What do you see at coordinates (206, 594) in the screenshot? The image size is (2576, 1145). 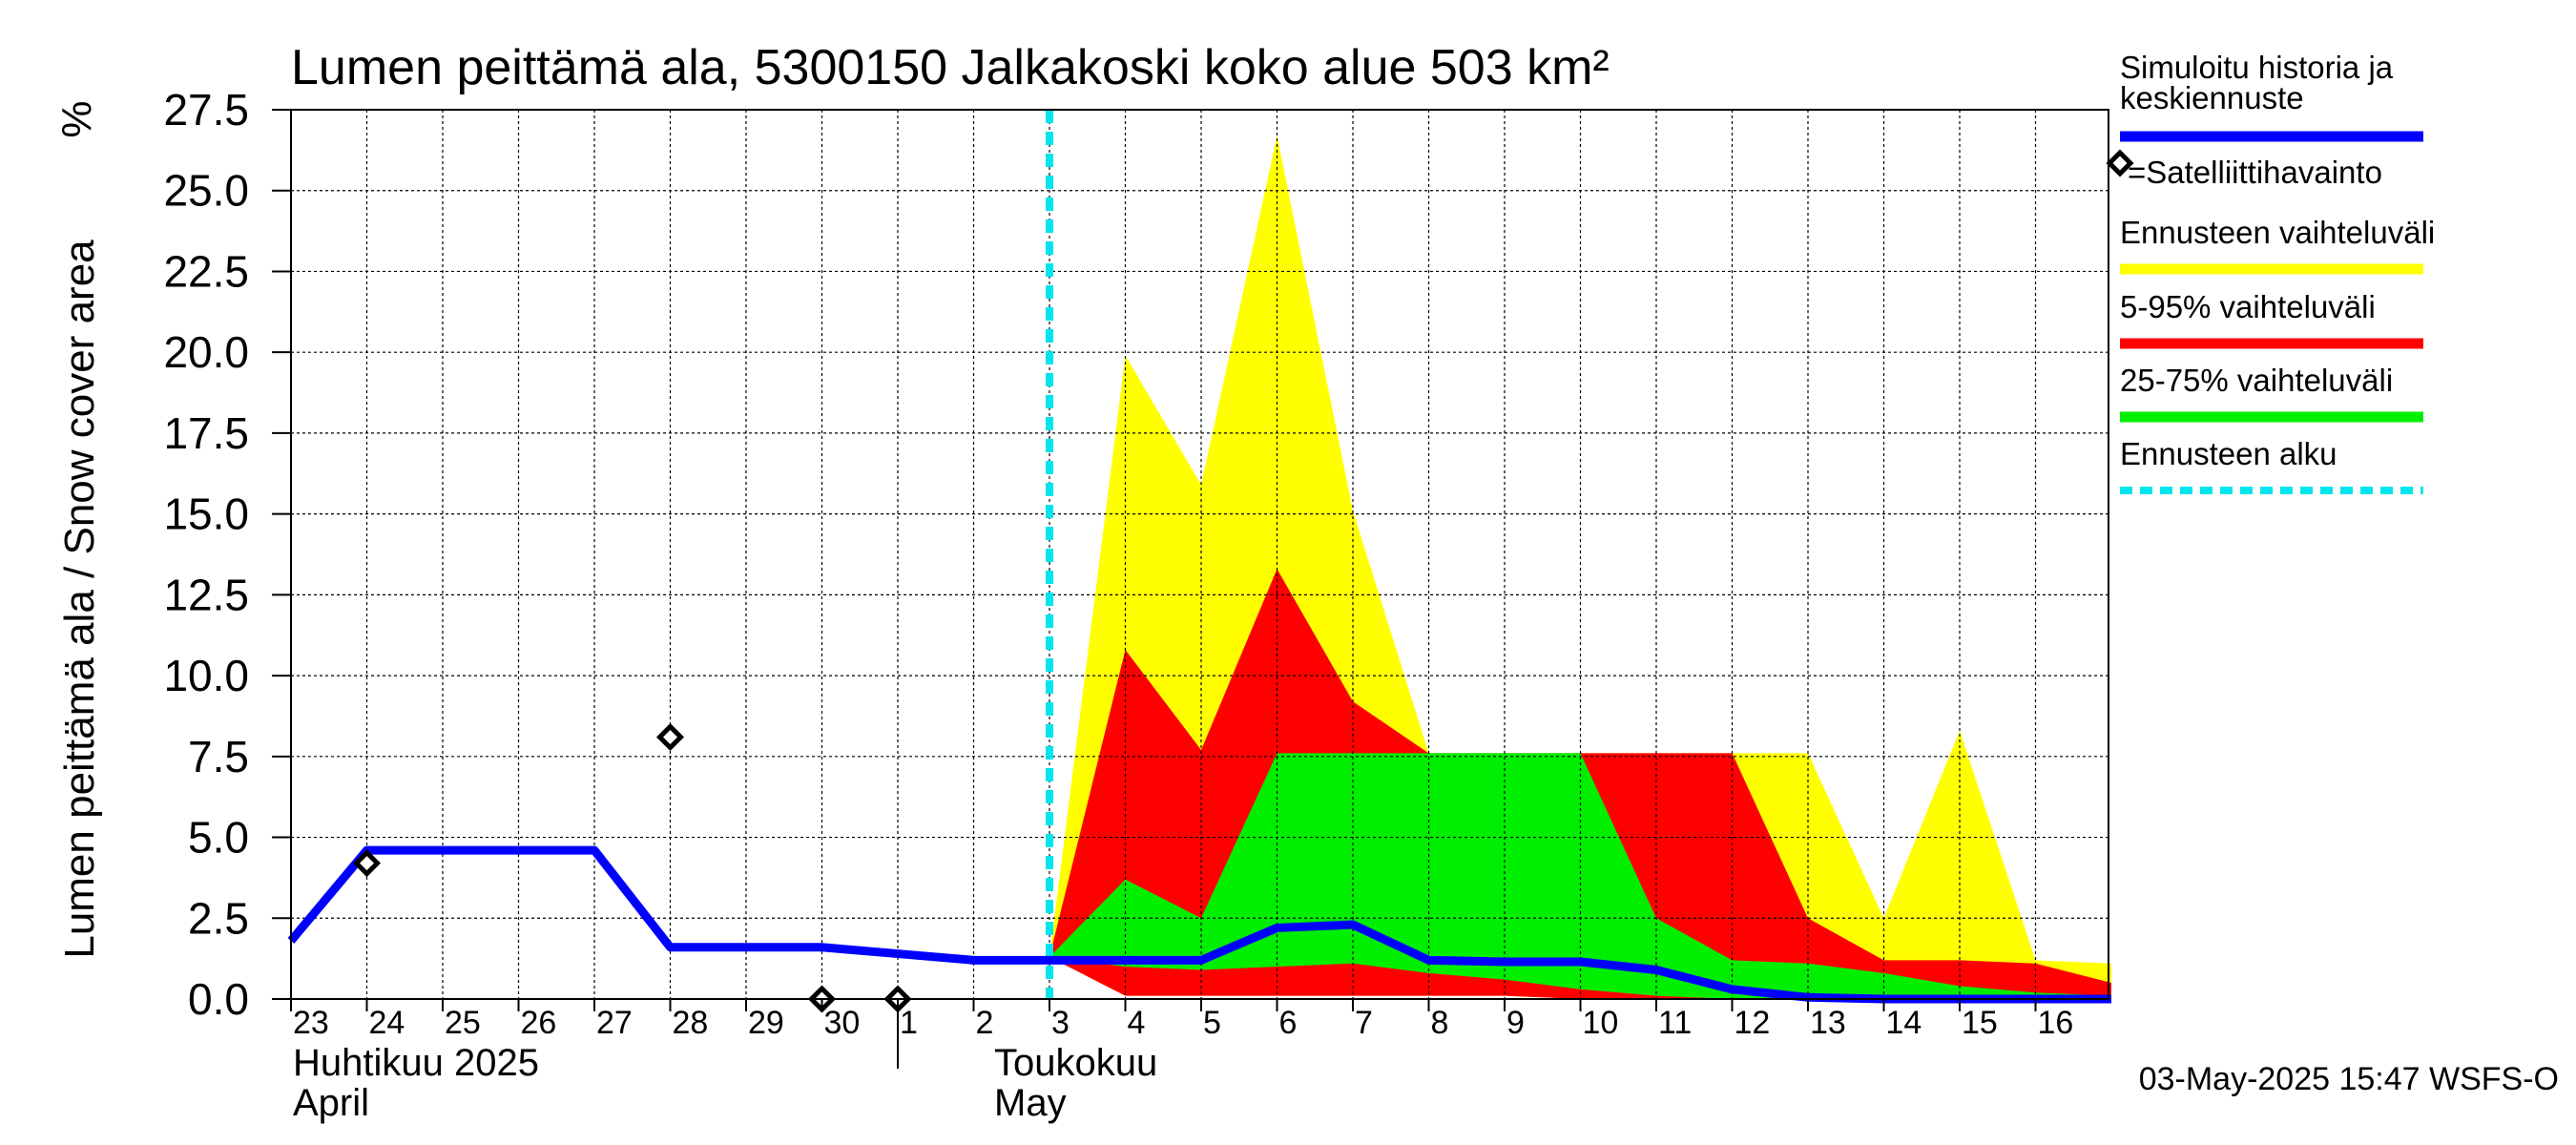 I see `y-tick-label: 12.5` at bounding box center [206, 594].